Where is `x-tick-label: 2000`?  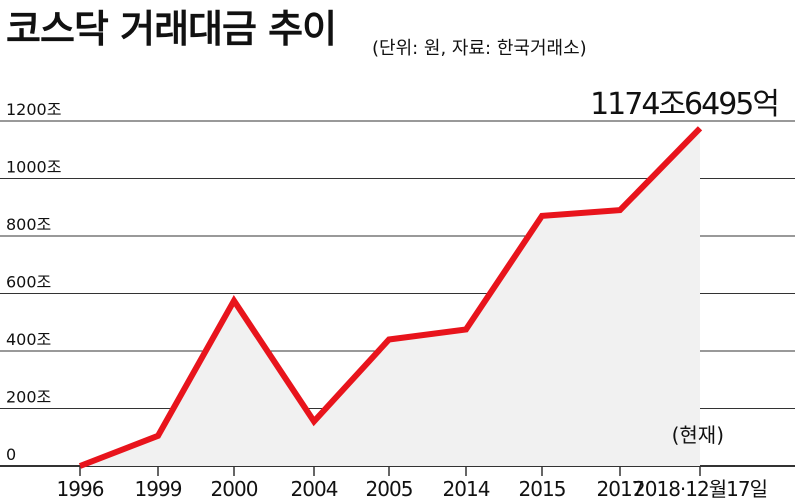
x-tick-label: 2000 is located at coordinates (234, 489).